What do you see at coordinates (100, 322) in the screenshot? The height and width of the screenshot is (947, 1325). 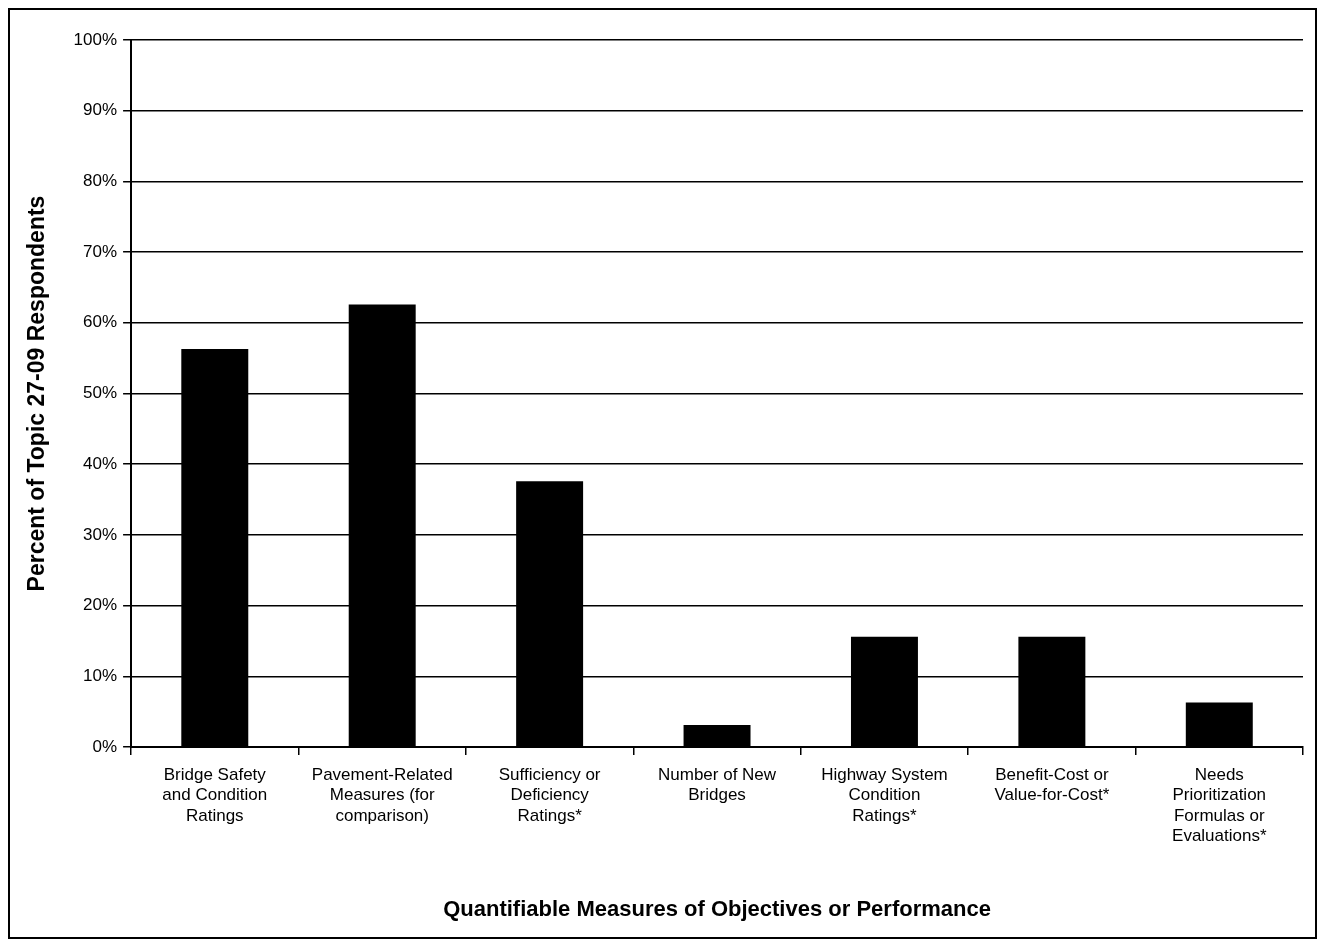 I see `y-tick-label: 60%` at bounding box center [100, 322].